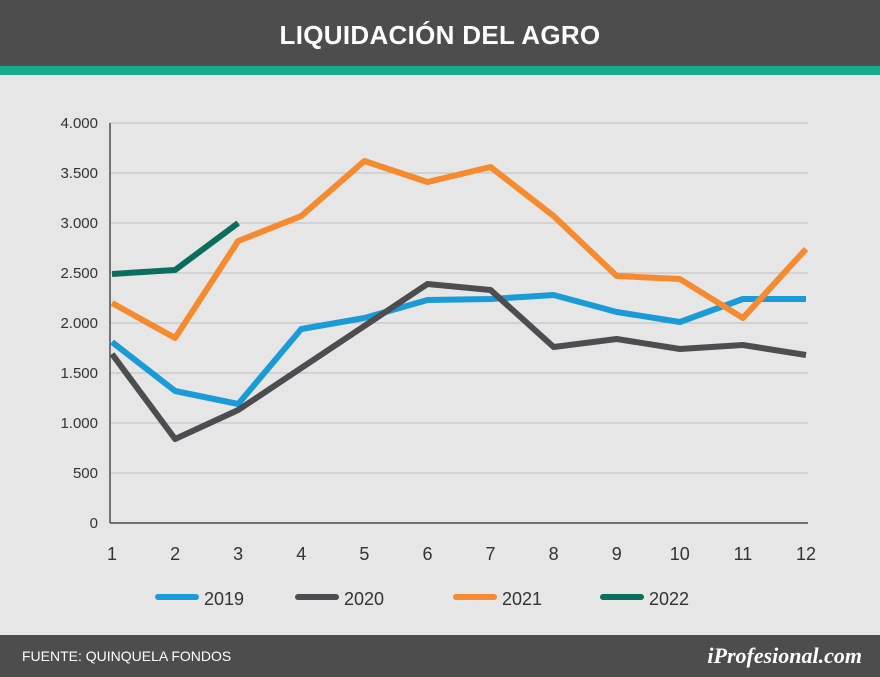  Describe the element at coordinates (301, 554) in the screenshot. I see `x-tick-label: 4` at that location.